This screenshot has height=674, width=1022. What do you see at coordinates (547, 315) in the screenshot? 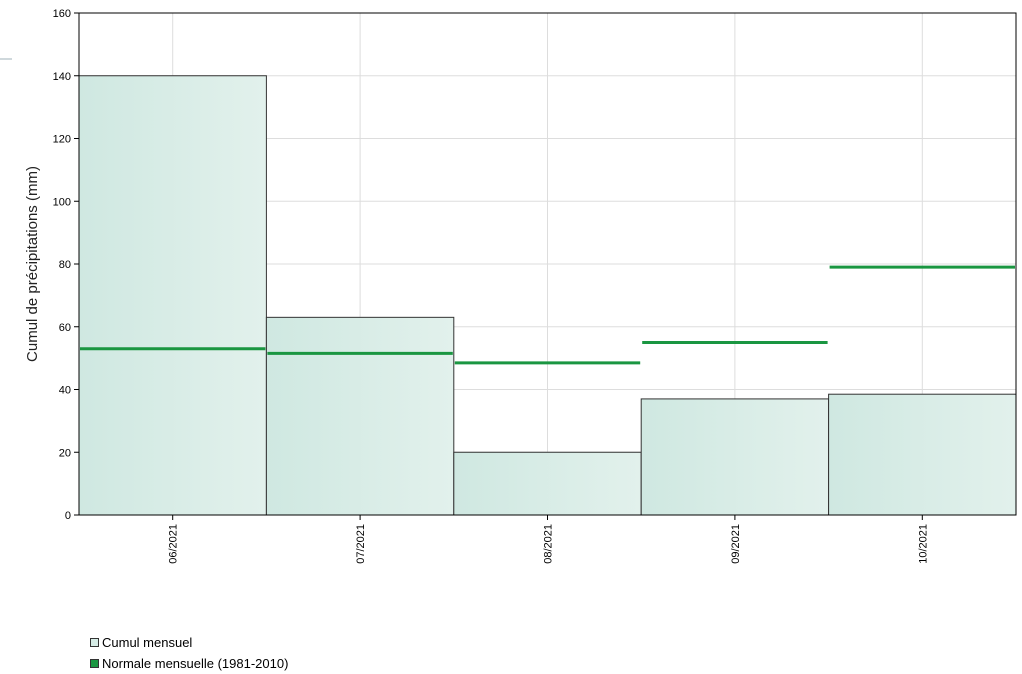
I see `normal-lines` at bounding box center [547, 315].